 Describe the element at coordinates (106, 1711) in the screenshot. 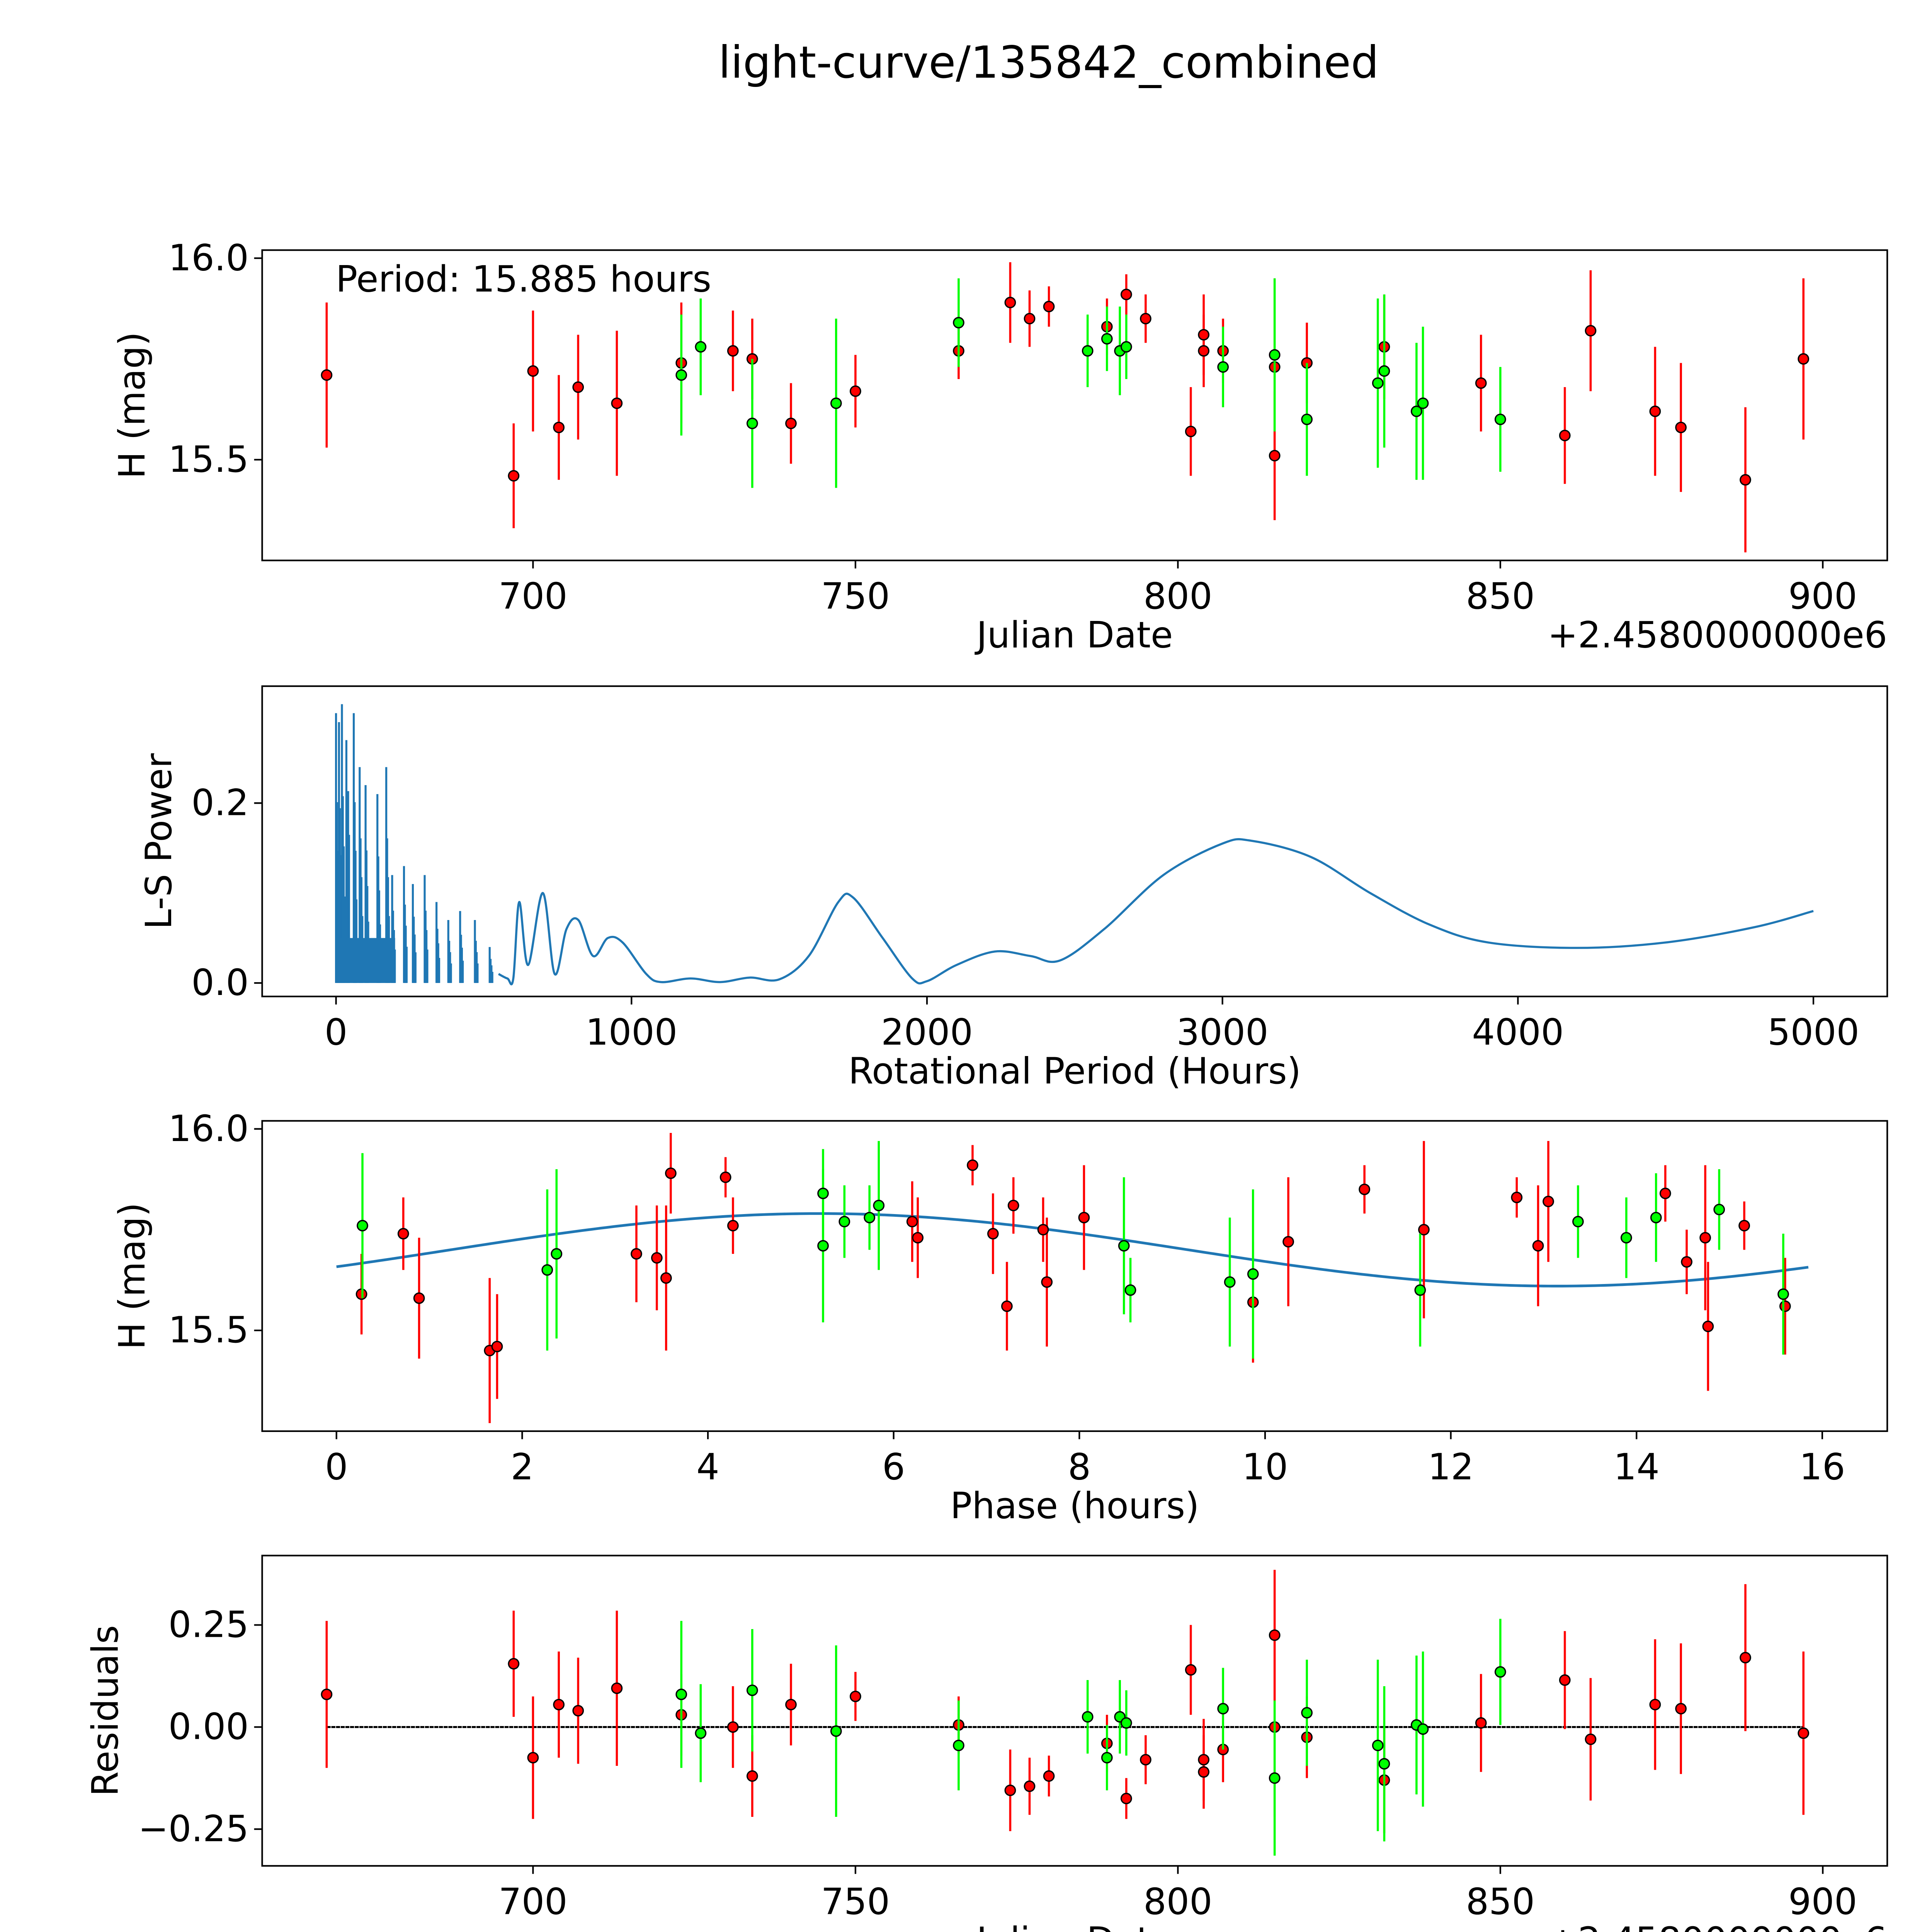

I see `y-axis-label: Residuals` at that location.